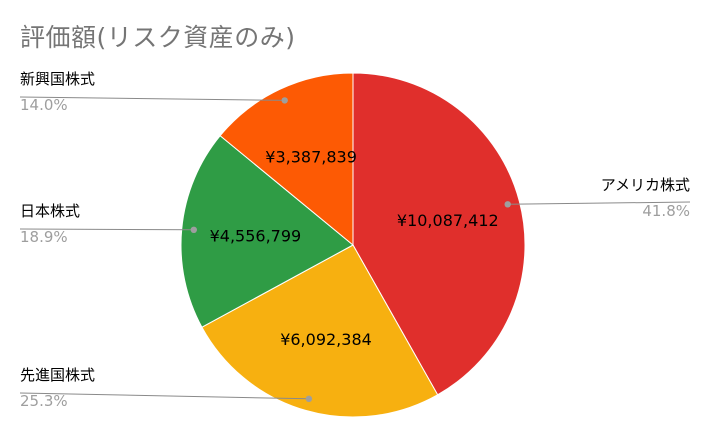 The width and height of the screenshot is (706, 438). What do you see at coordinates (44, 105) in the screenshot?
I see `callout-percent-label: 14.0%` at bounding box center [44, 105].